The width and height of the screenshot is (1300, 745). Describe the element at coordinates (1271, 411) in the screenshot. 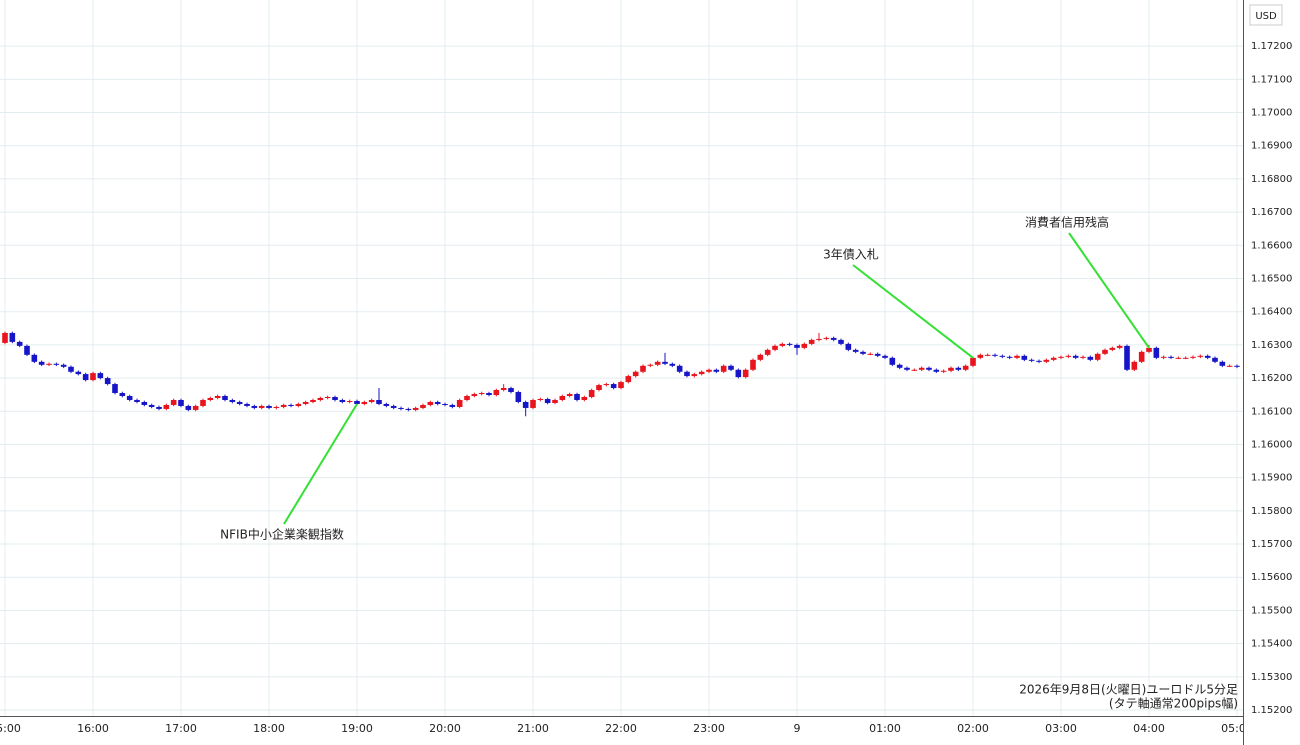

I see `y-tick-label: 1.16100` at that location.